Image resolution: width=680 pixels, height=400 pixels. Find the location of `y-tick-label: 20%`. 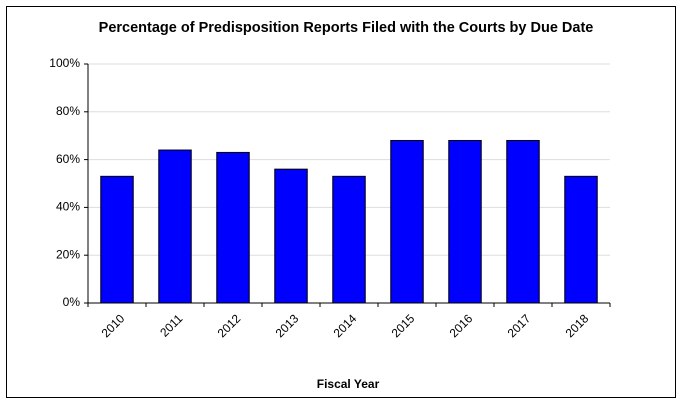

y-tick-label: 20% is located at coordinates (68, 254).